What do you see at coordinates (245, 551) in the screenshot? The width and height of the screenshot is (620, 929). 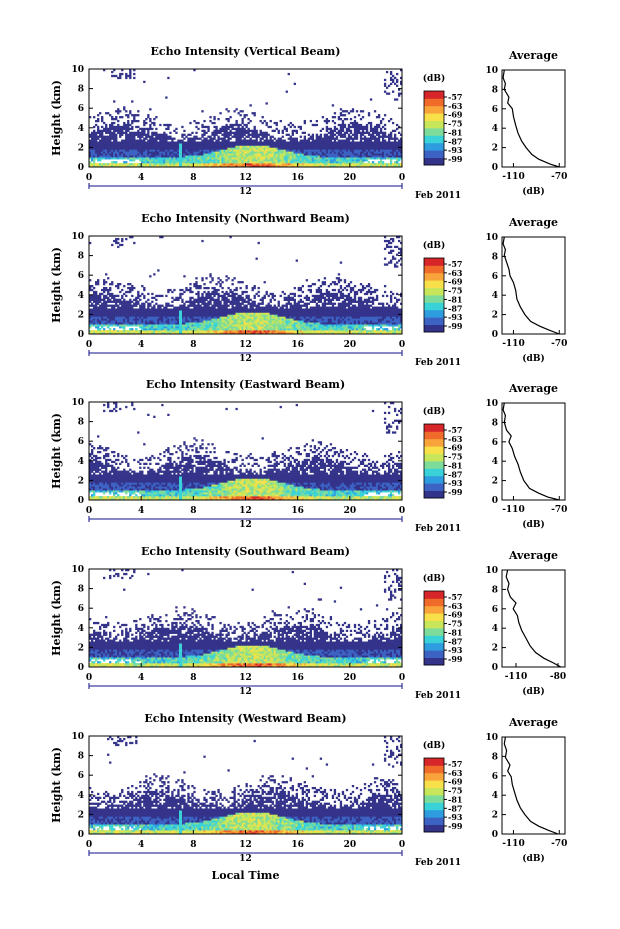 I see `panel-title: Echo Intensity (Southward Beam)` at bounding box center [245, 551].